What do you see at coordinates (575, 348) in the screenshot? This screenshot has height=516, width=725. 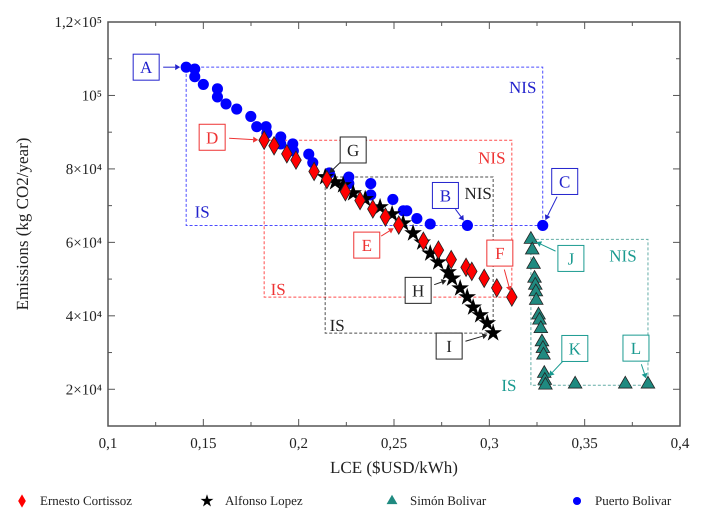 I see `annotation: K` at bounding box center [575, 348].